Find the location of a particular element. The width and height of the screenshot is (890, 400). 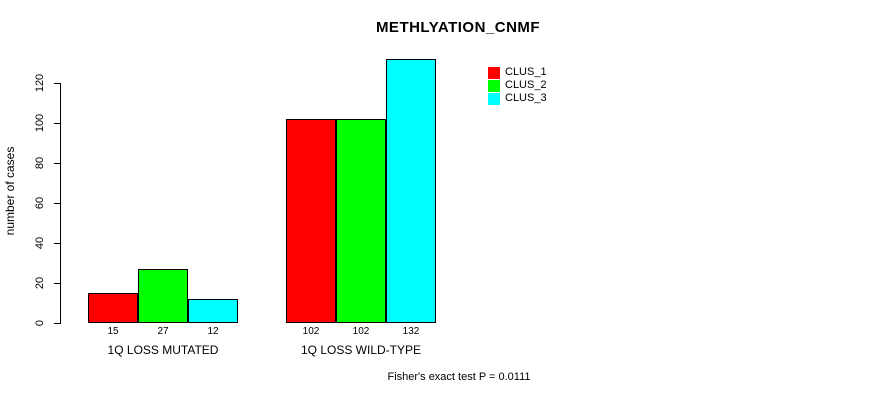

bar-value-label: 12 is located at coordinates (213, 331).